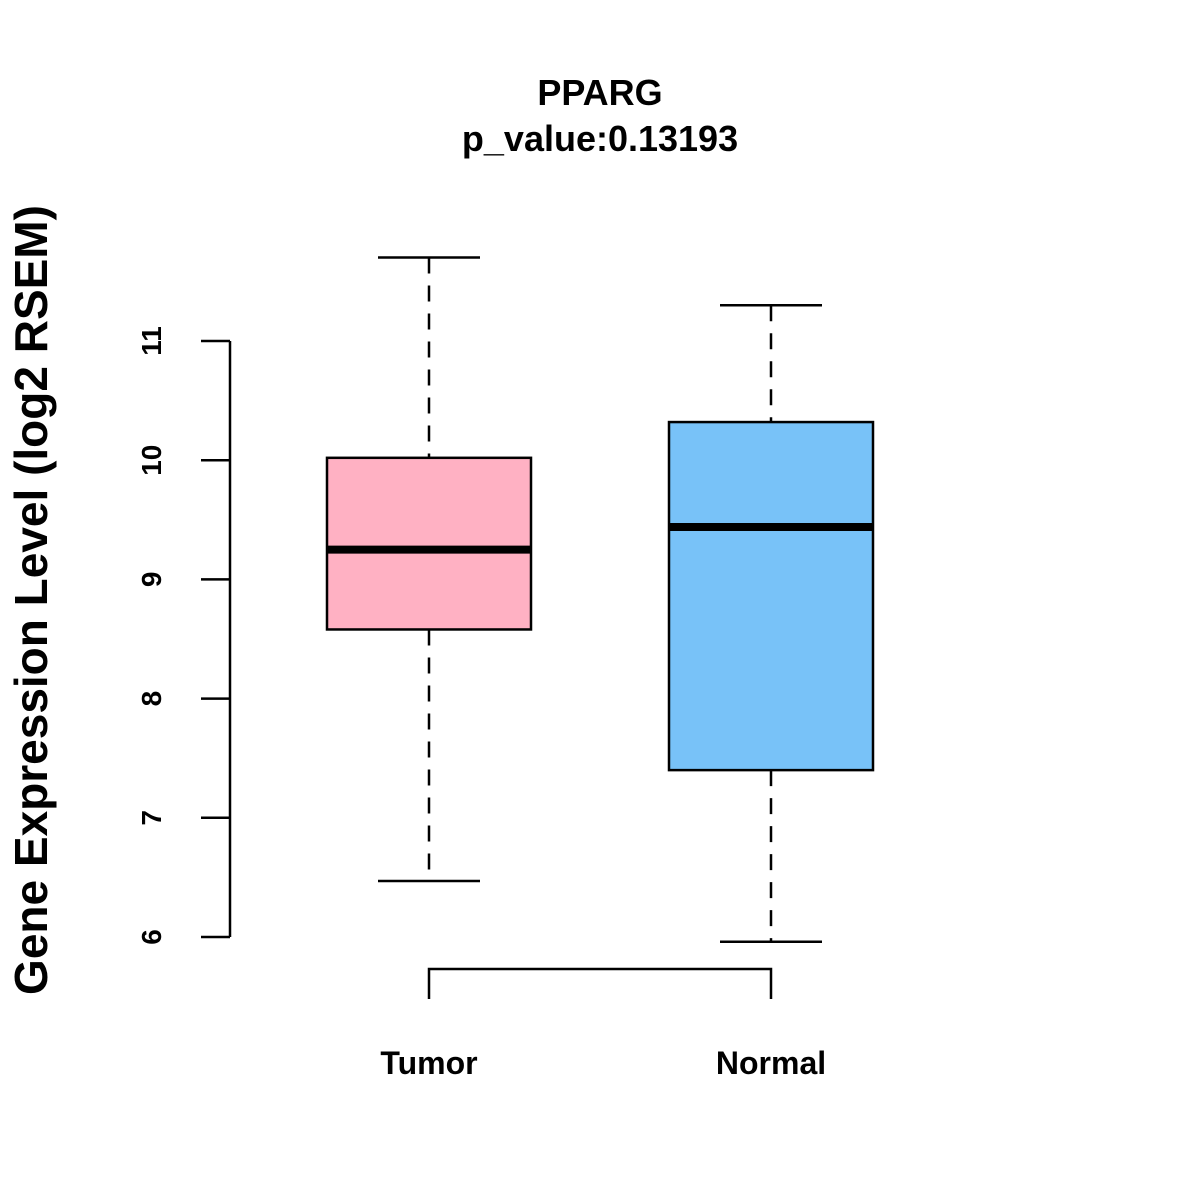 This screenshot has height=1200, width=1200. I want to click on bracket-line, so click(600, 983).